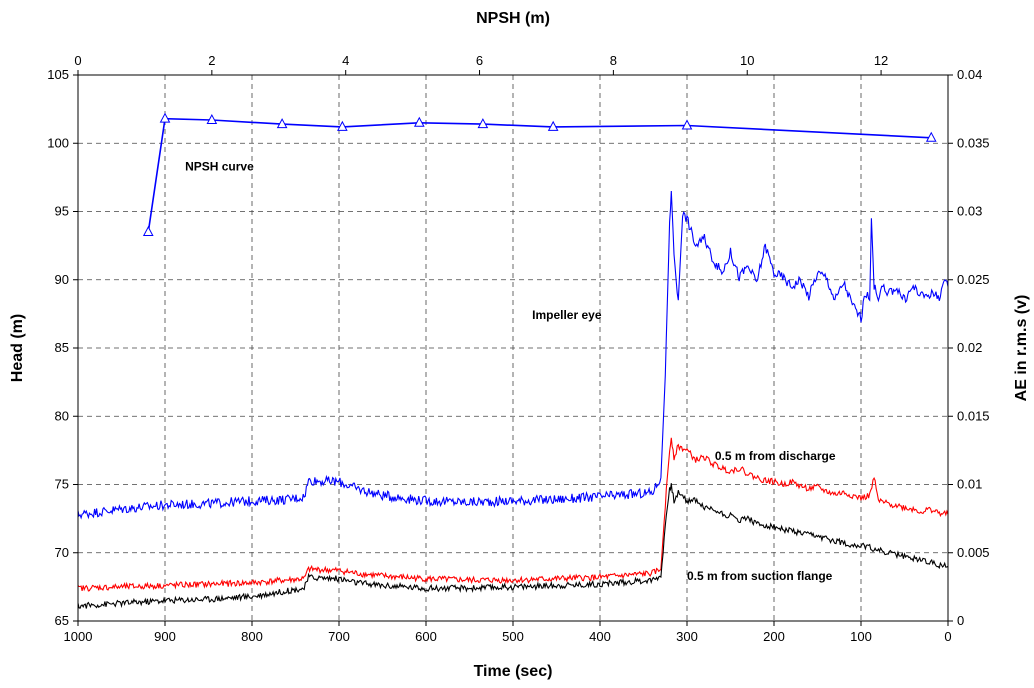 The image size is (1034, 688). I want to click on x-tick-label: 700, so click(339, 636).